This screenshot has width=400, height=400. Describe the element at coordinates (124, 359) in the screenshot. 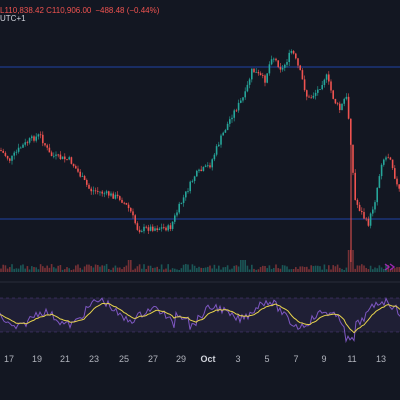

I see `time-axis-label: 25` at that location.